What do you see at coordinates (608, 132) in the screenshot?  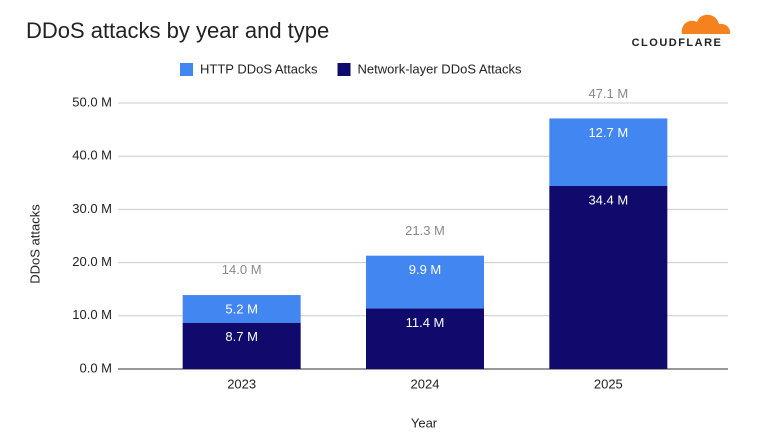 I see `data-label: 12.7 M` at bounding box center [608, 132].